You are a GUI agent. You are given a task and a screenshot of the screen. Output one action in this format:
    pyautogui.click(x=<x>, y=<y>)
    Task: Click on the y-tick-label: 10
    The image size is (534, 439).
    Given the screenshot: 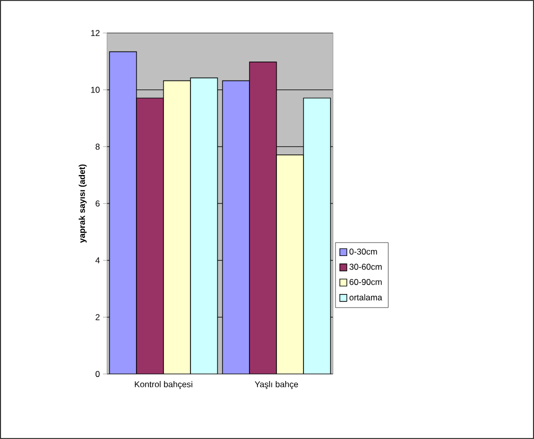 What is the action you would take?
    pyautogui.click(x=95, y=89)
    